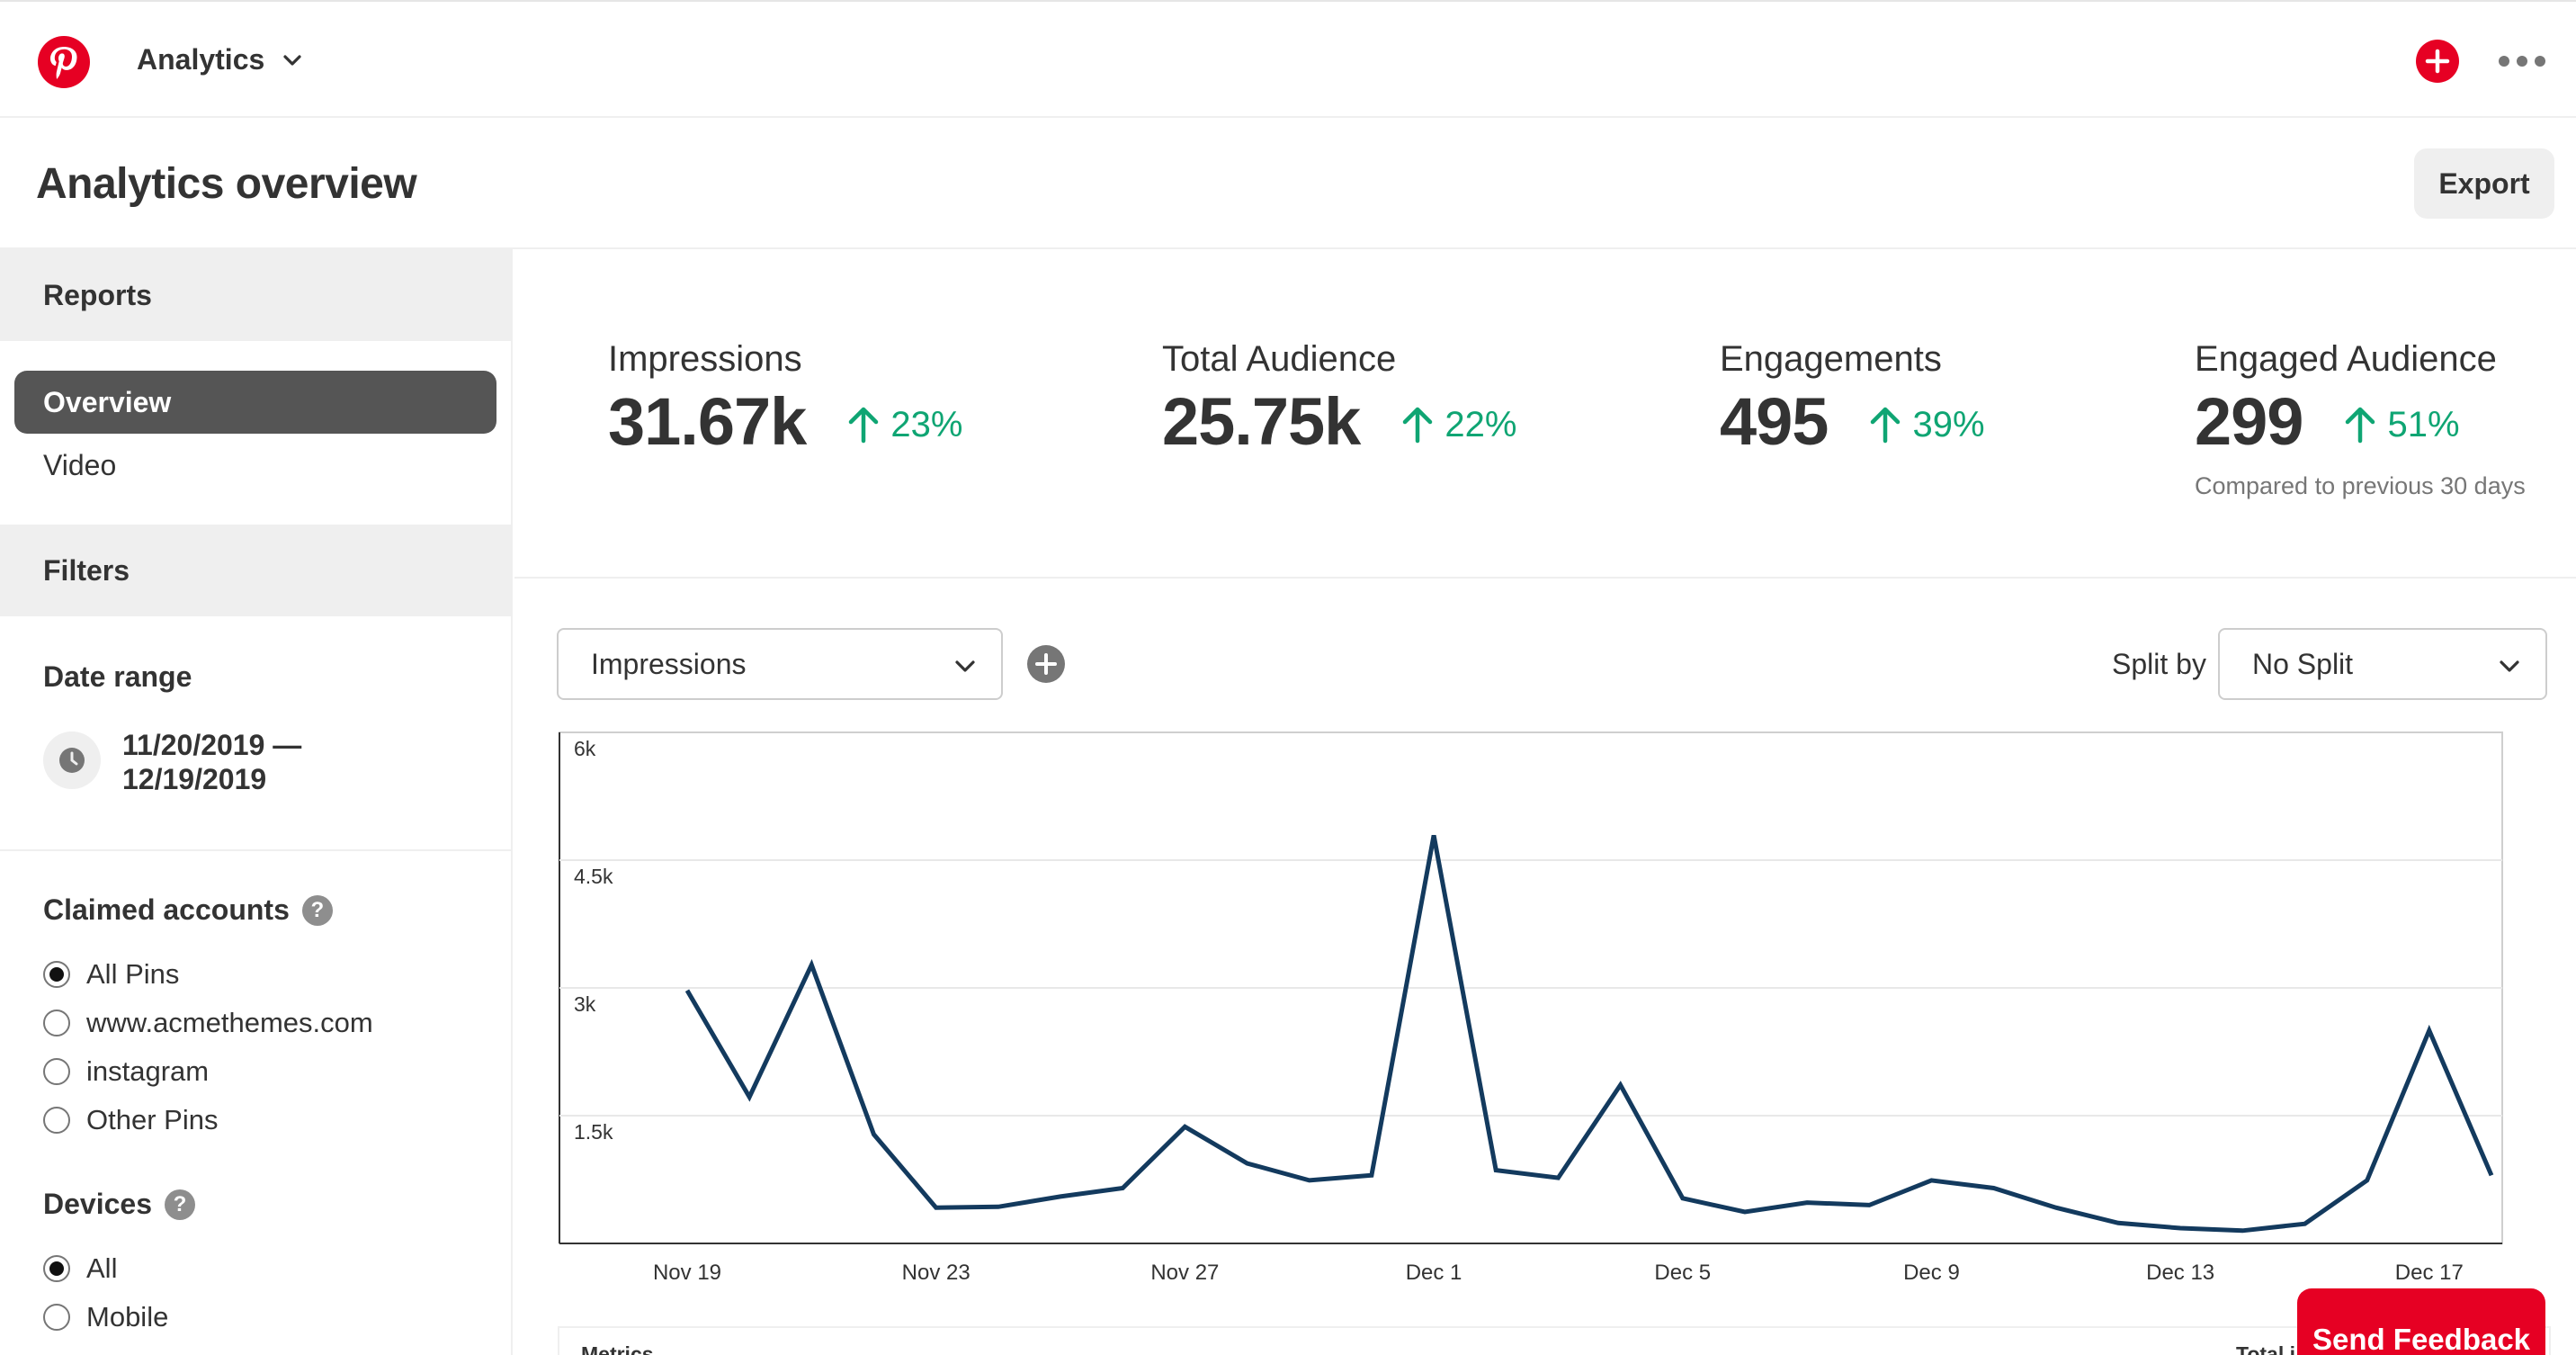  I want to click on radio-label: Mobile, so click(127, 1317).